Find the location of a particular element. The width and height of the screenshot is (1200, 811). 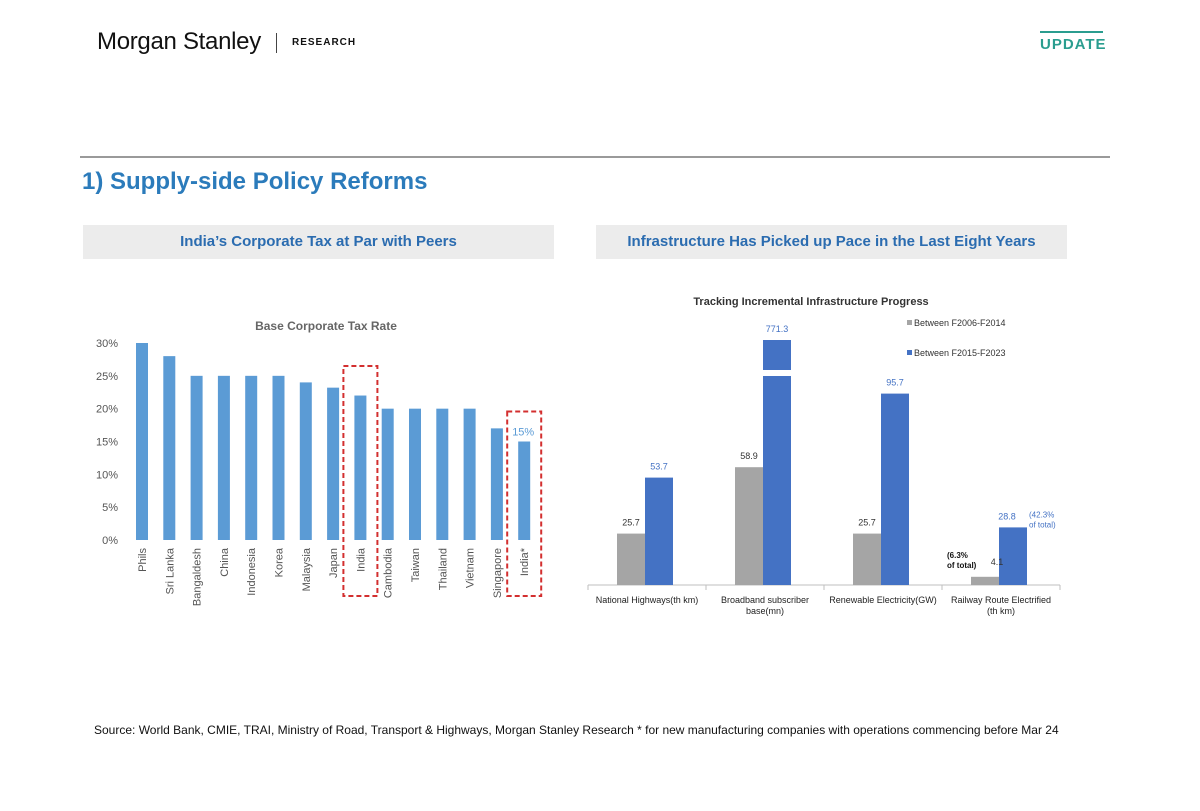

data-label: 58.9 is located at coordinates (749, 456).